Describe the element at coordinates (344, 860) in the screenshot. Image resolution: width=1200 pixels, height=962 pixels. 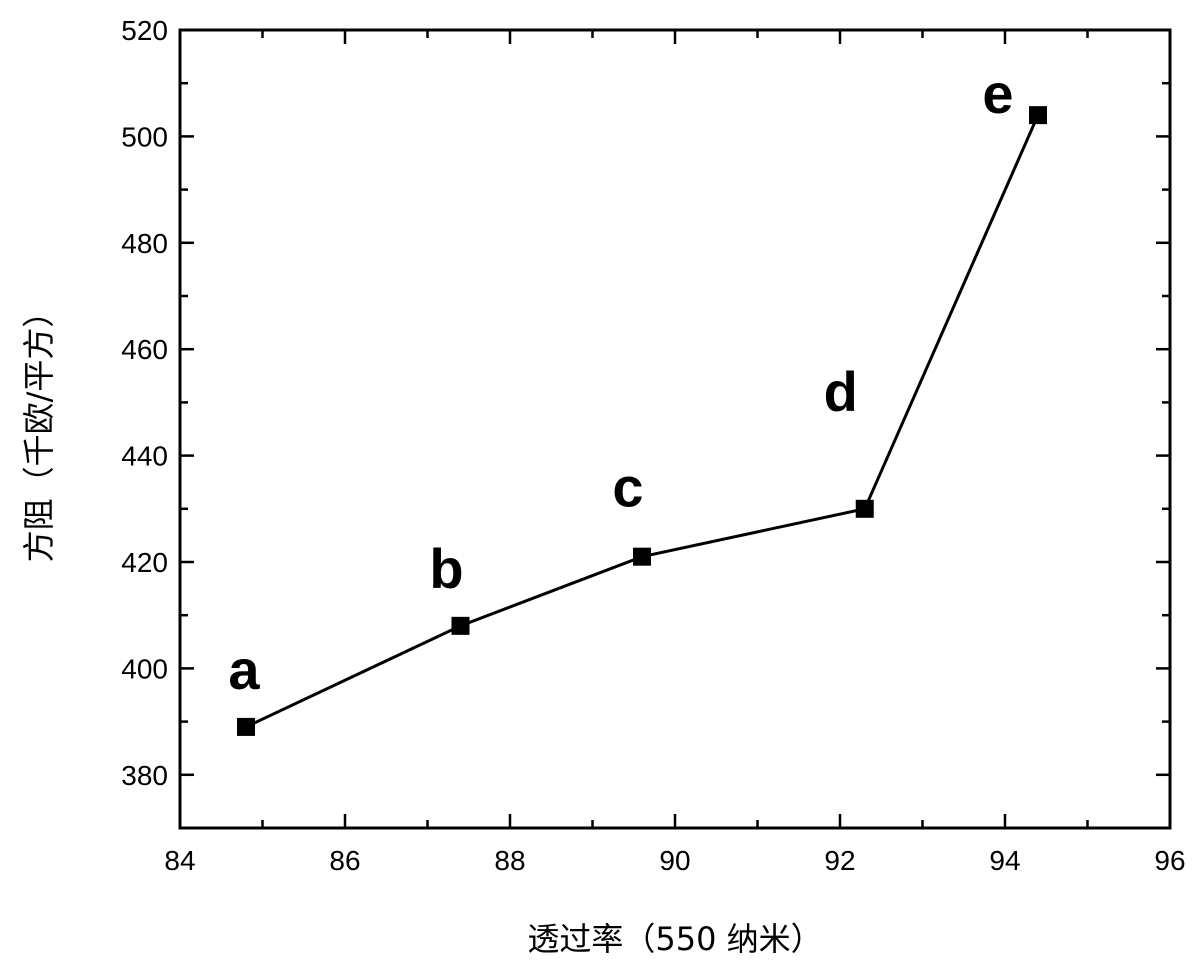
I see `x-tick-label: 86` at that location.